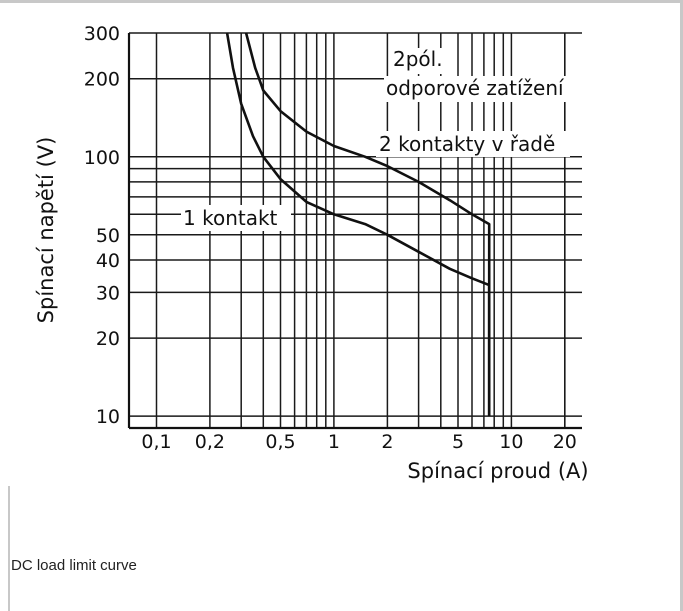 The height and width of the screenshot is (611, 683). I want to click on annotation-2pol: 2pól., so click(418, 59).